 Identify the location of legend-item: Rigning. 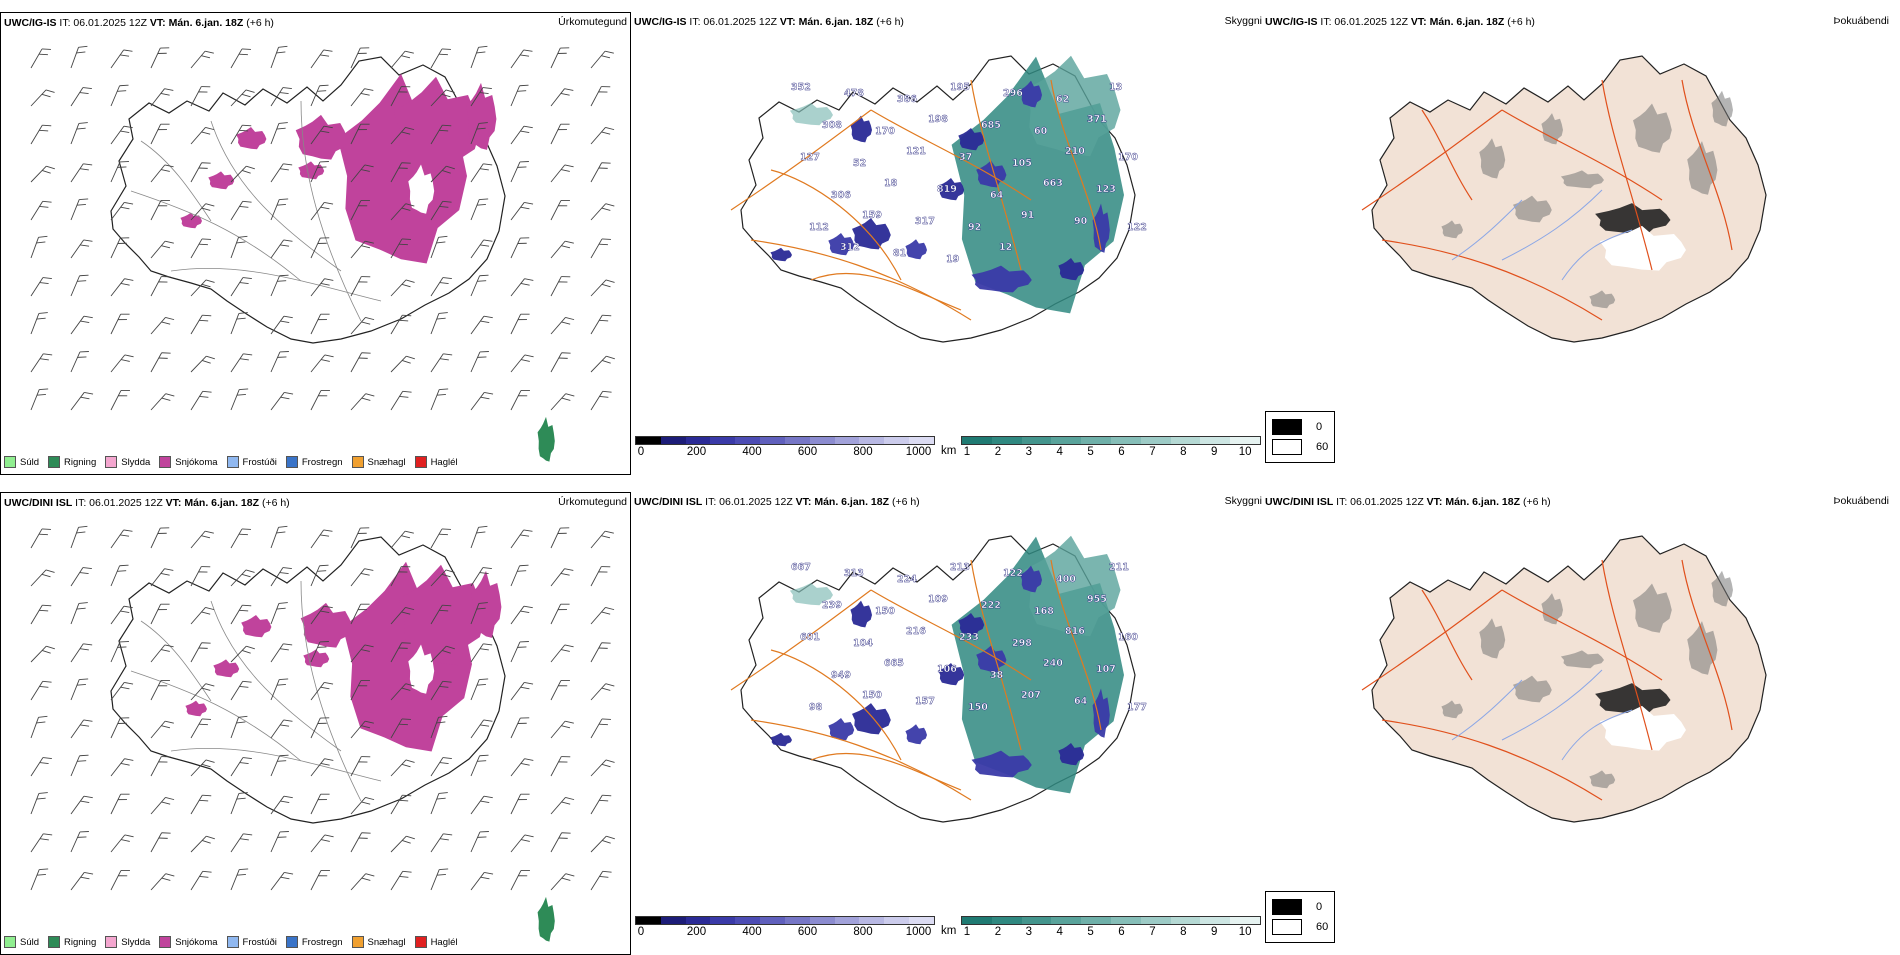
(72, 942).